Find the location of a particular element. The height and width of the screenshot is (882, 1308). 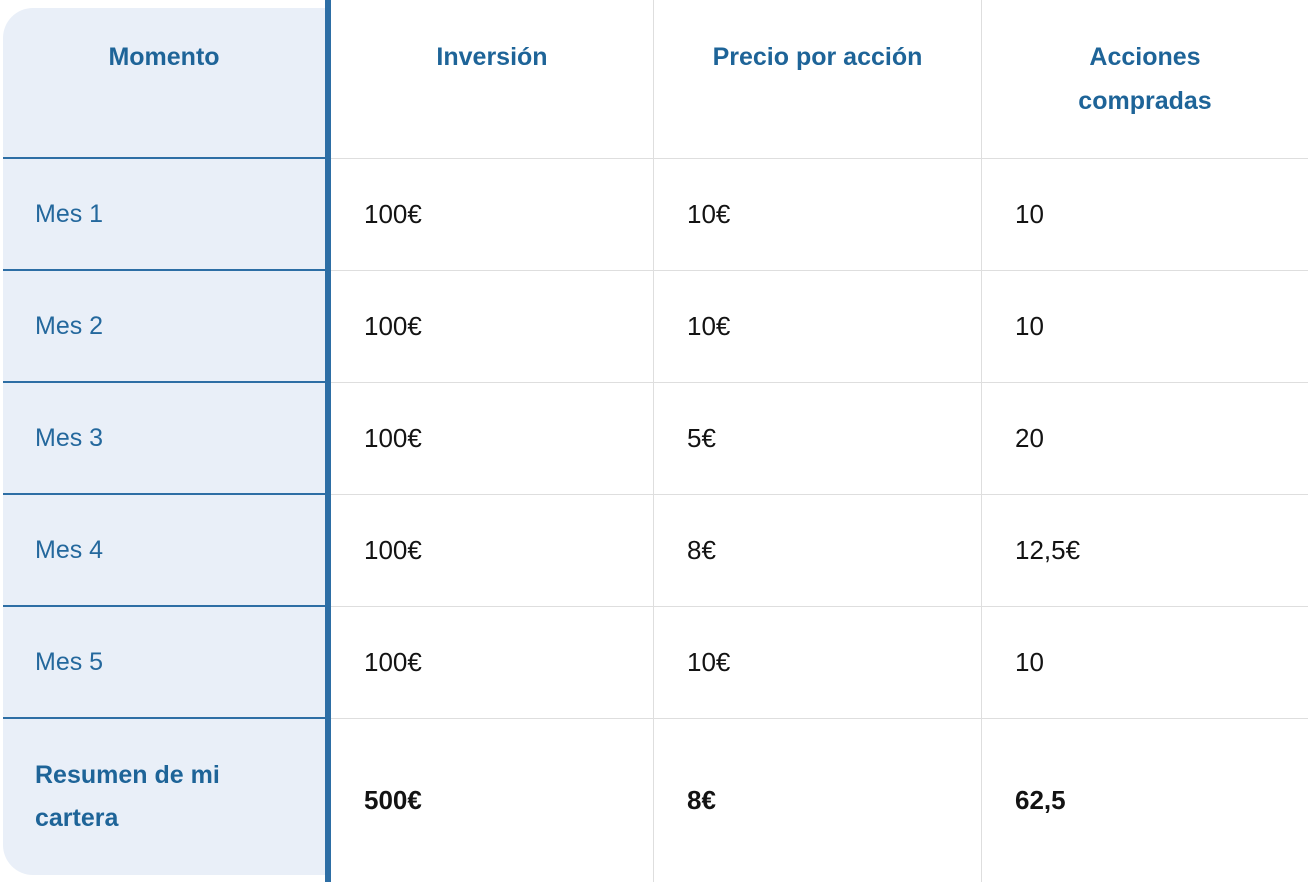

row-label-mes-1: Mes 1 is located at coordinates (164, 215).